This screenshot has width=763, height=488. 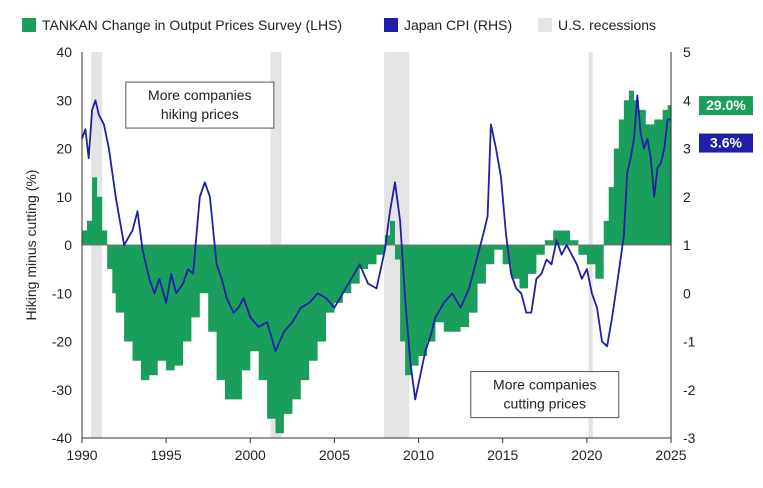 I want to click on end-label-text-0: 29.0%, so click(x=726, y=105).